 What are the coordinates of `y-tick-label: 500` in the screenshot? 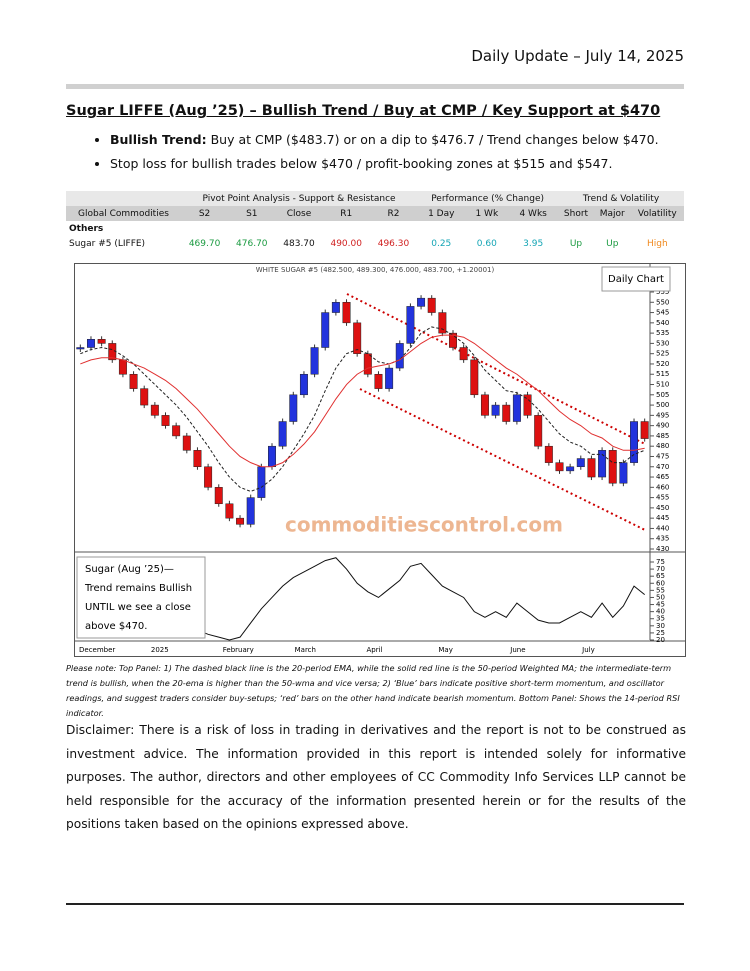 It's located at (662, 405).